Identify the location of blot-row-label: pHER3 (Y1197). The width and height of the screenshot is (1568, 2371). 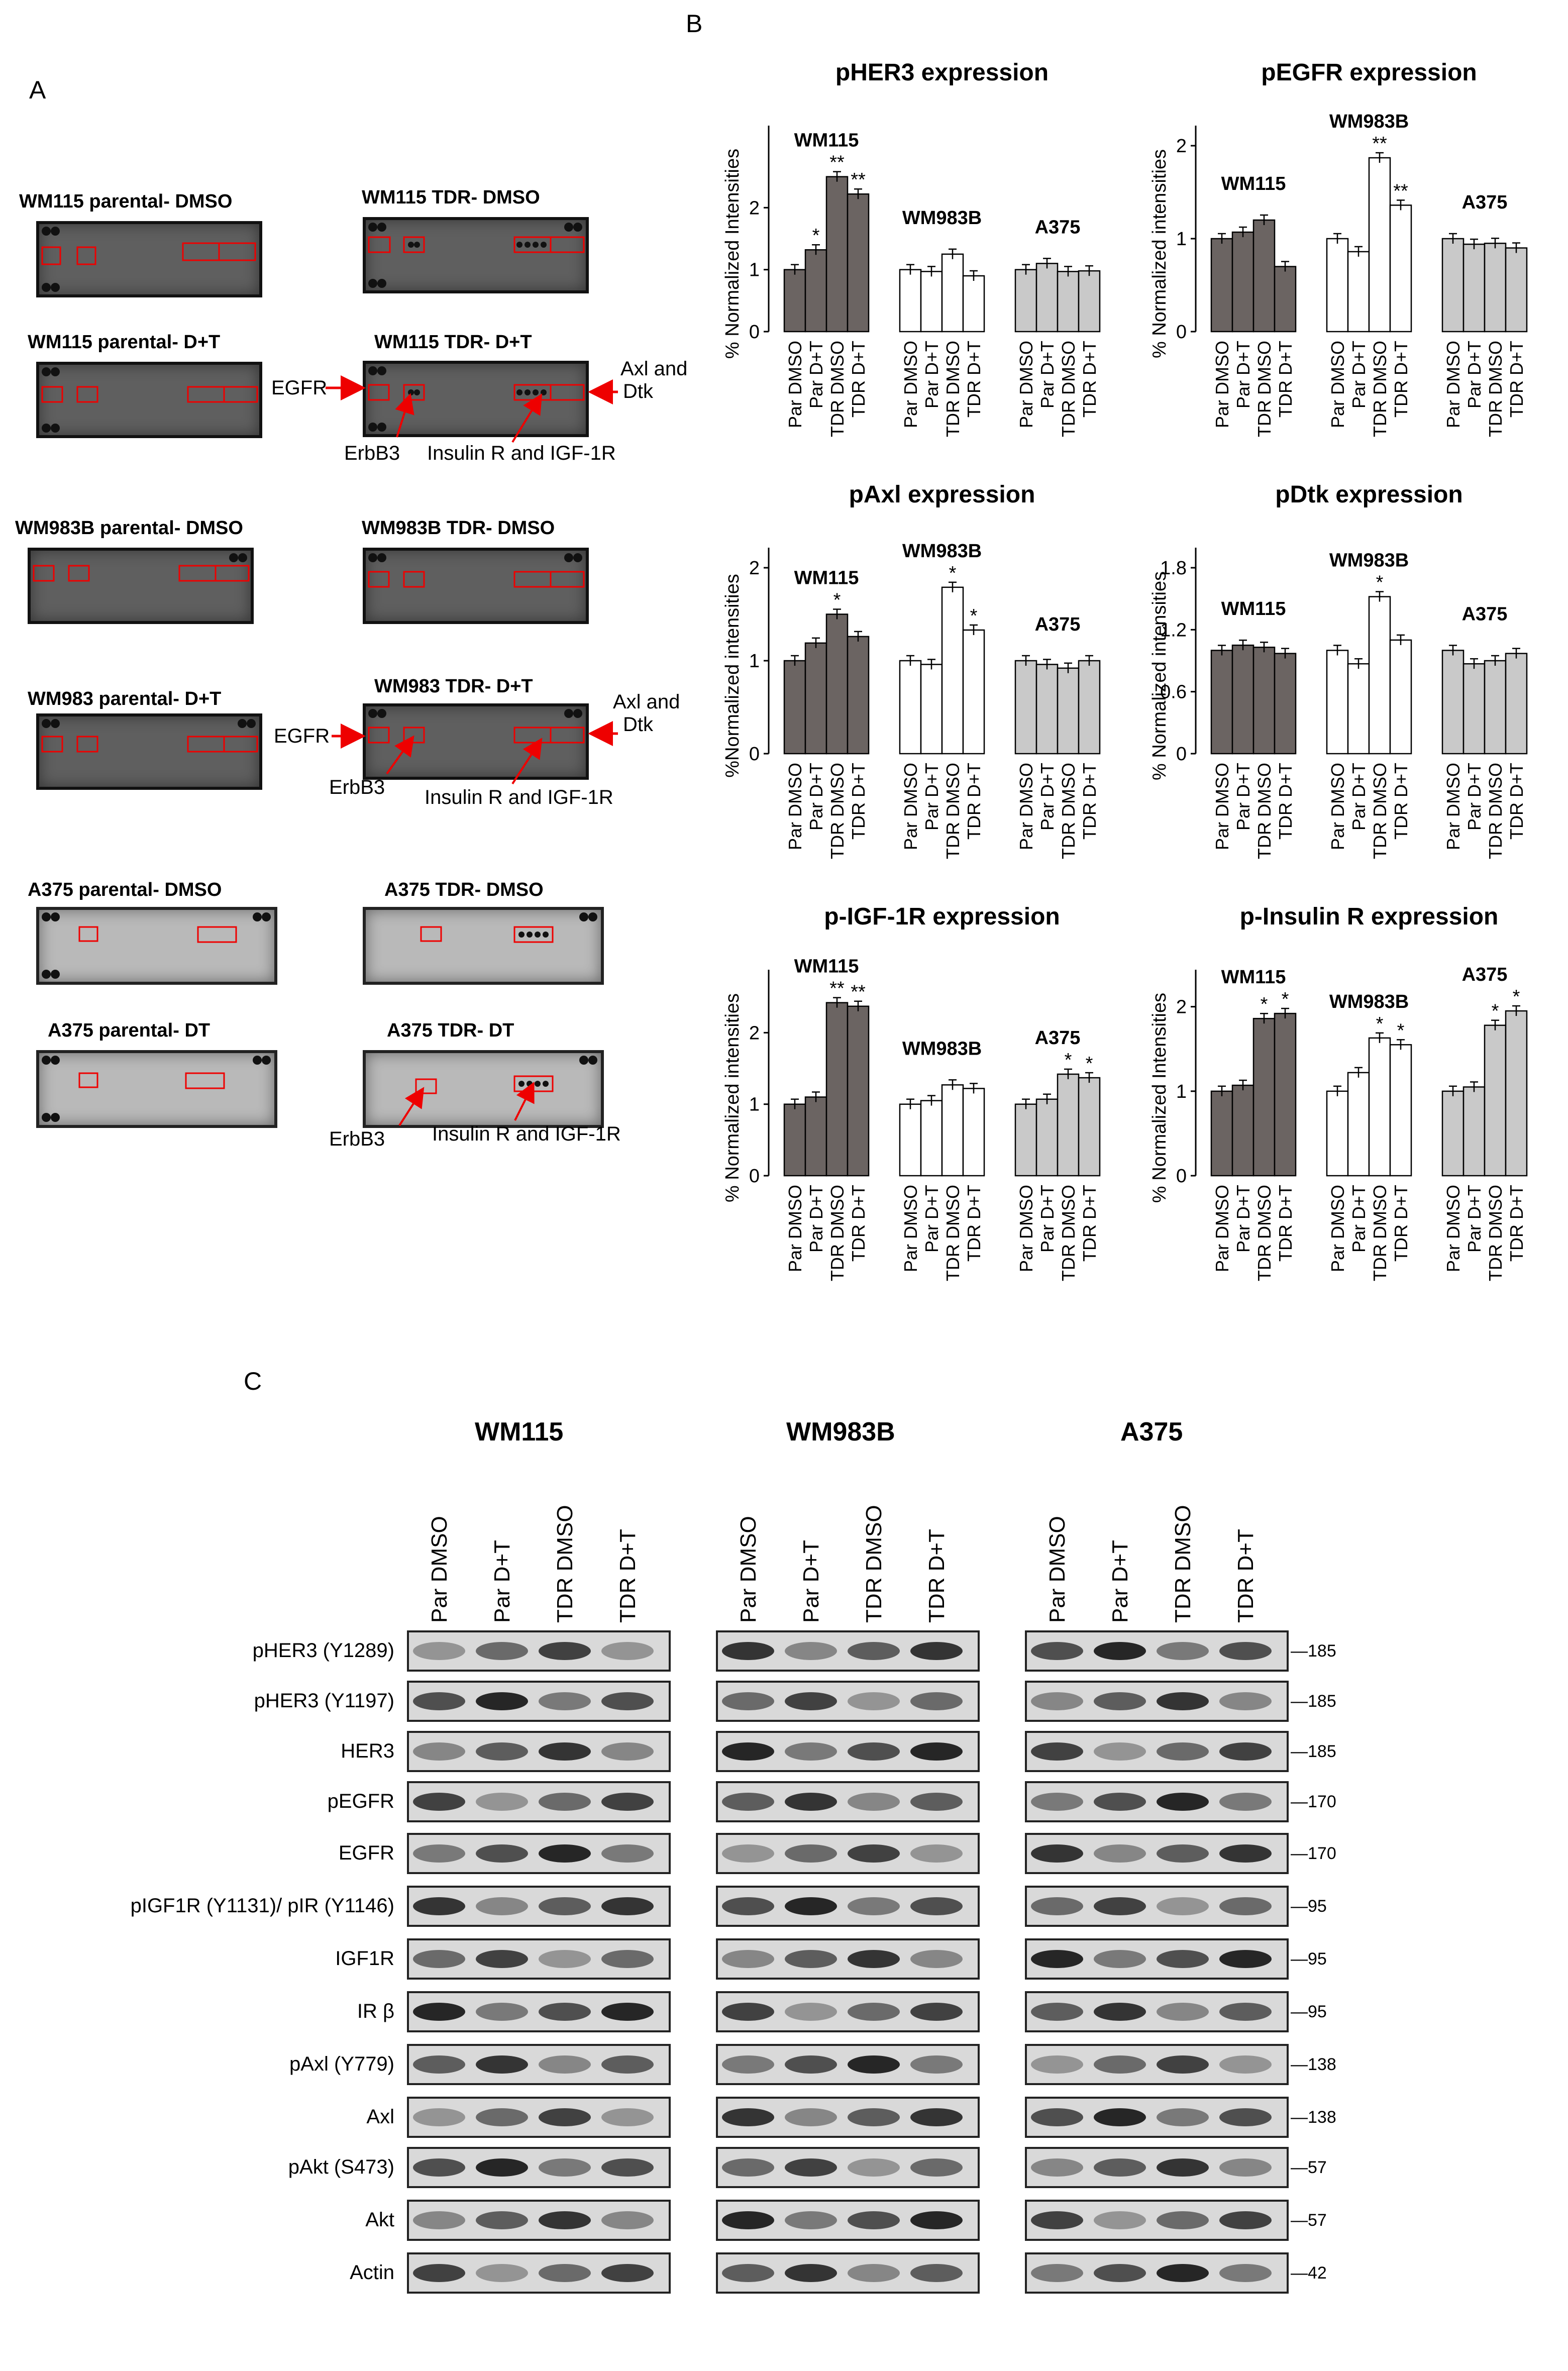
(324, 1701).